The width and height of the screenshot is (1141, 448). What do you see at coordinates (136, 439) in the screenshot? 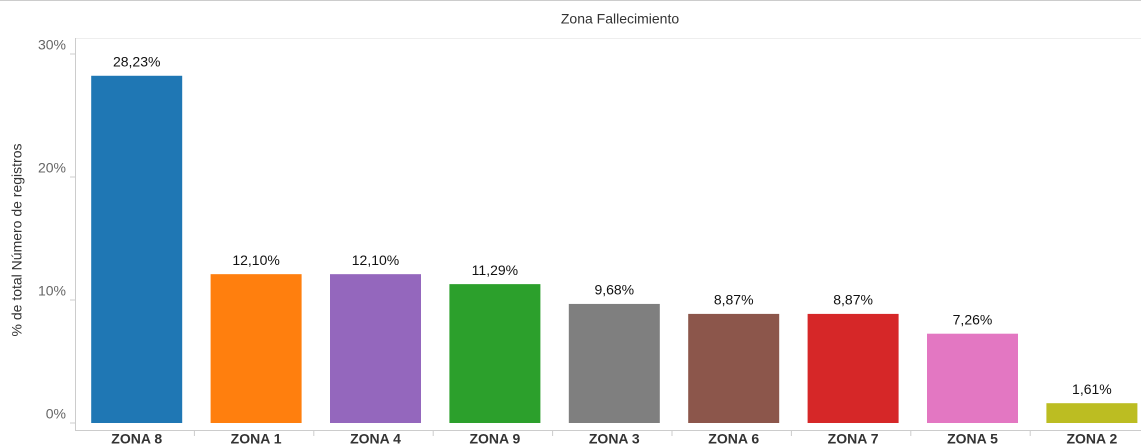
I see `x-tick-label: ZONA 8` at bounding box center [136, 439].